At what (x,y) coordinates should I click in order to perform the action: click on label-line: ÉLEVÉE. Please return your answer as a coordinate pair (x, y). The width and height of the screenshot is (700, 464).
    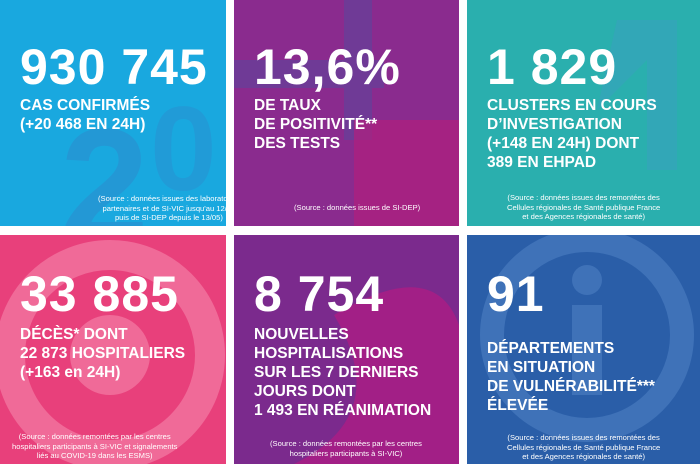
    Looking at the image, I should click on (518, 405).